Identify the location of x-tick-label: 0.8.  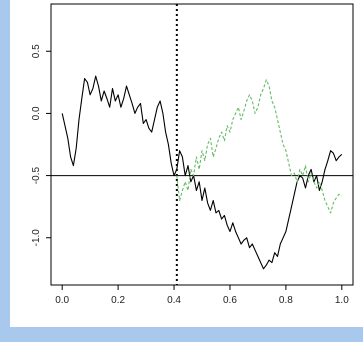
(286, 300).